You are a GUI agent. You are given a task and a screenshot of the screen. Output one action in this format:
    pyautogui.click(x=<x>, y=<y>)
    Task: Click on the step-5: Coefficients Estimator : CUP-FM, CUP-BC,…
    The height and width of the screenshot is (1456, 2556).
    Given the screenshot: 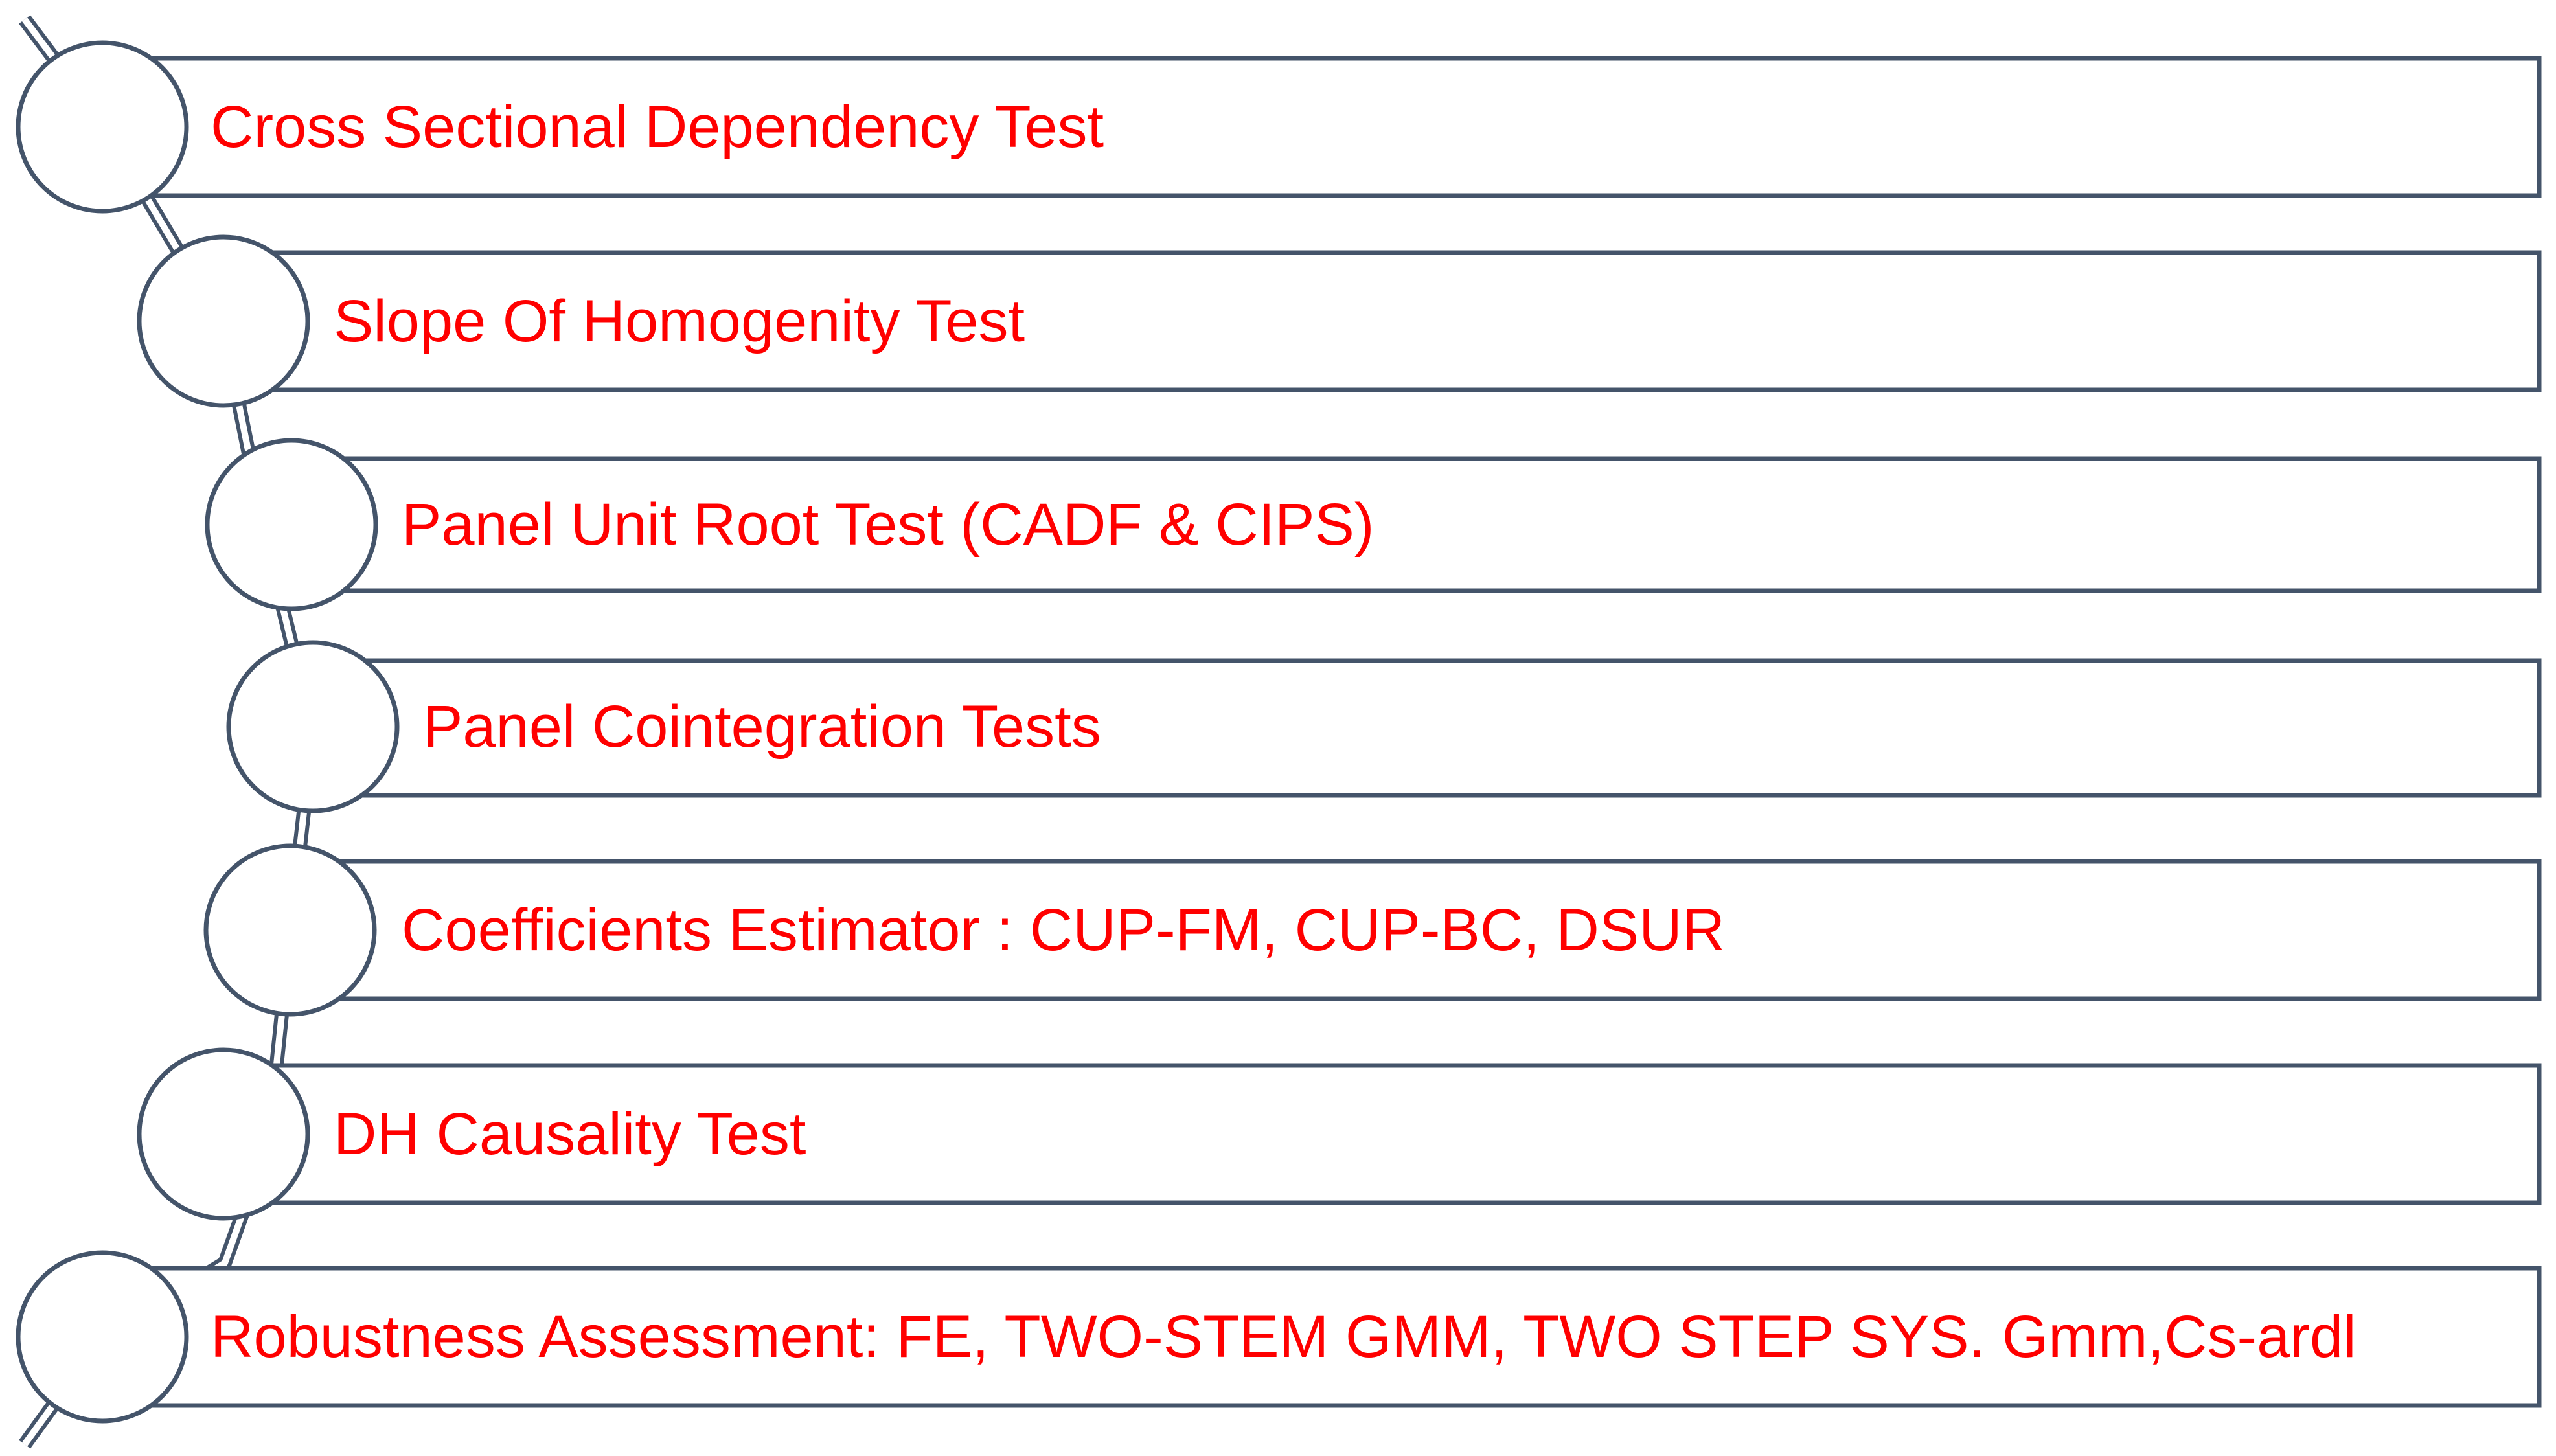 What is the action you would take?
    pyautogui.click(x=1372, y=930)
    